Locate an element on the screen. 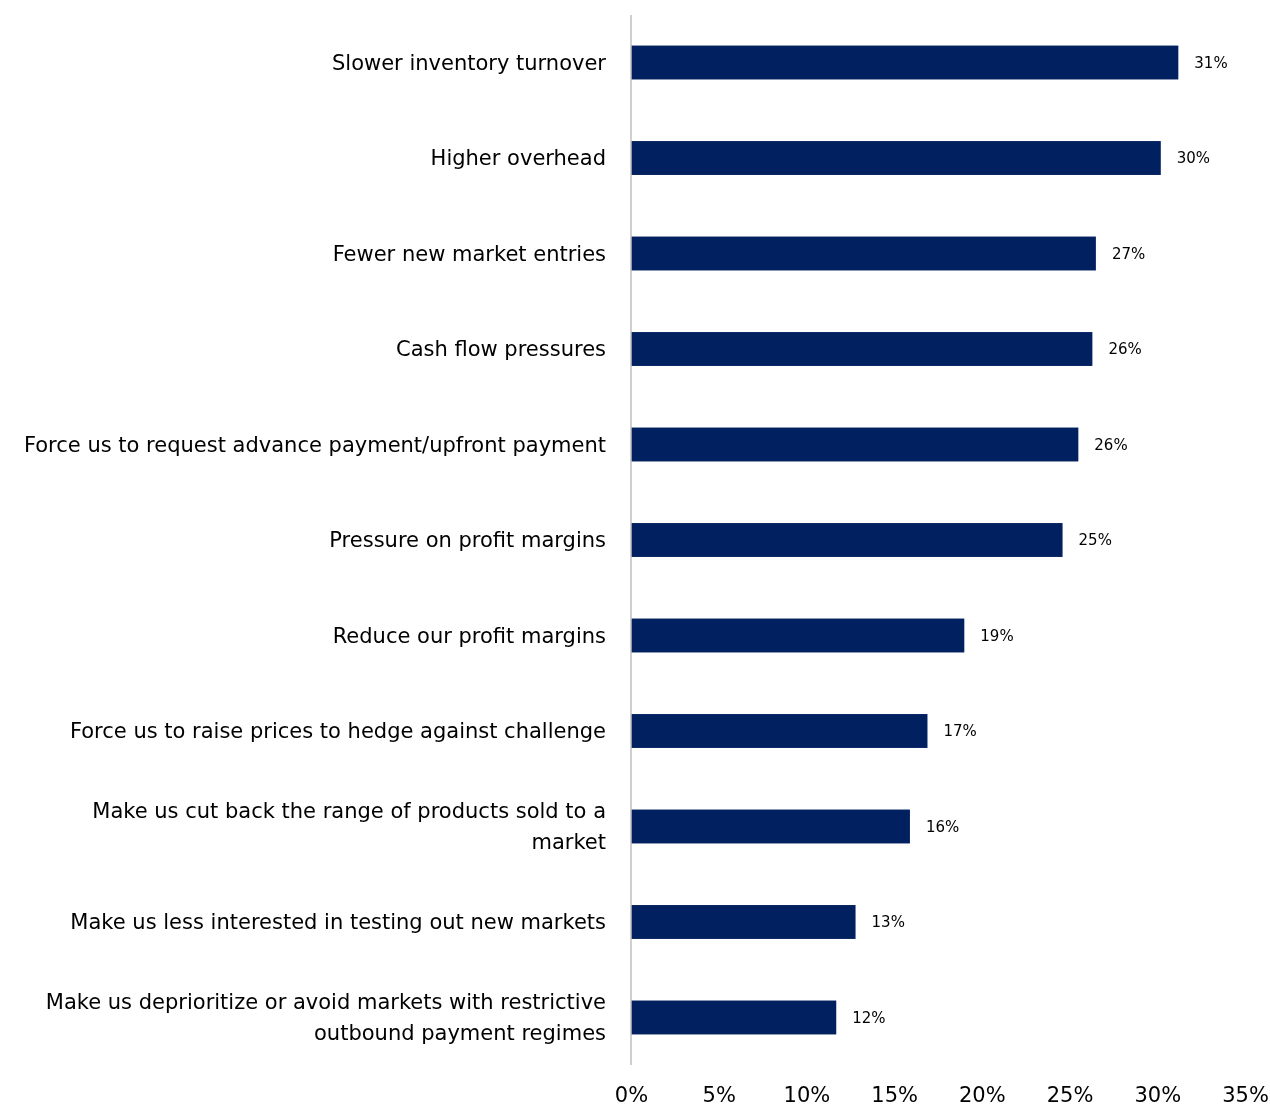  y-tick-label: Pressure on profit margins is located at coordinates (467, 540).